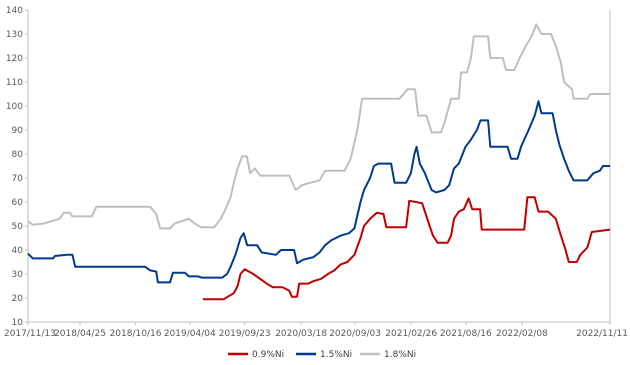 This screenshot has height=365, width=630. I want to click on x-tick-label: 2020/03/18, so click(301, 334).